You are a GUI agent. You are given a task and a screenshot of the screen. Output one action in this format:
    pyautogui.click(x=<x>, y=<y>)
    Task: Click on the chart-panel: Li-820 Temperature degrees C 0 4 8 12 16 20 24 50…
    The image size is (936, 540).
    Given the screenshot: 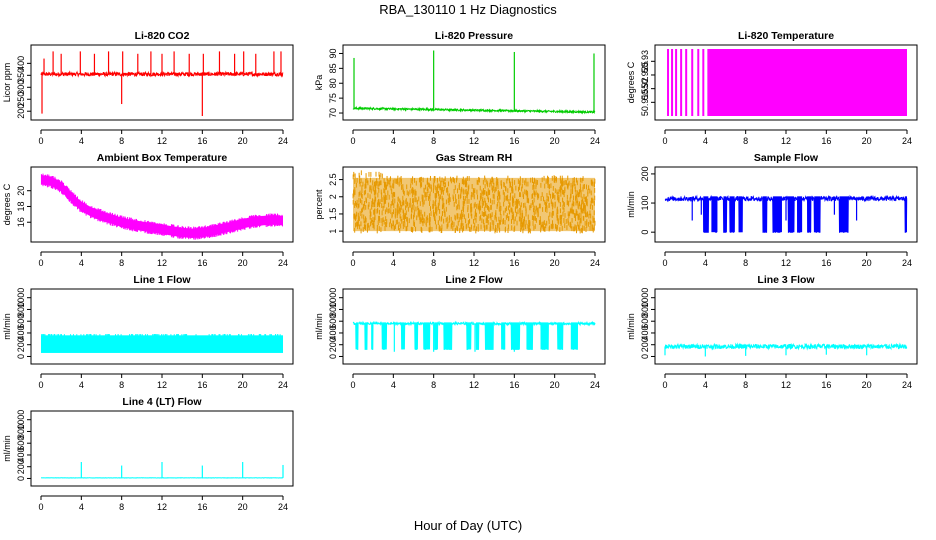 What is the action you would take?
    pyautogui.click(x=772, y=88)
    